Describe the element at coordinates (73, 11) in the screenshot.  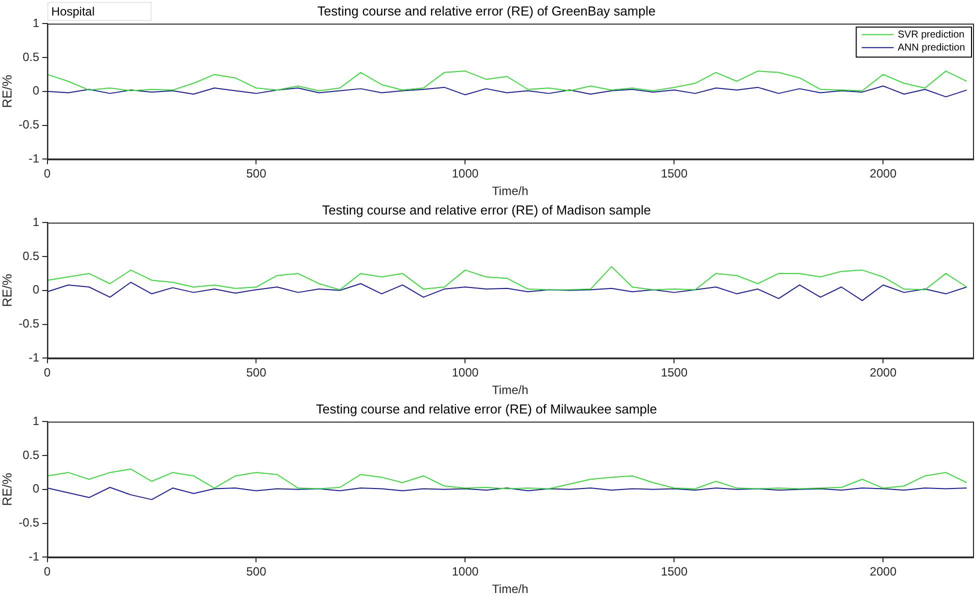
I see `text: Hospital` at that location.